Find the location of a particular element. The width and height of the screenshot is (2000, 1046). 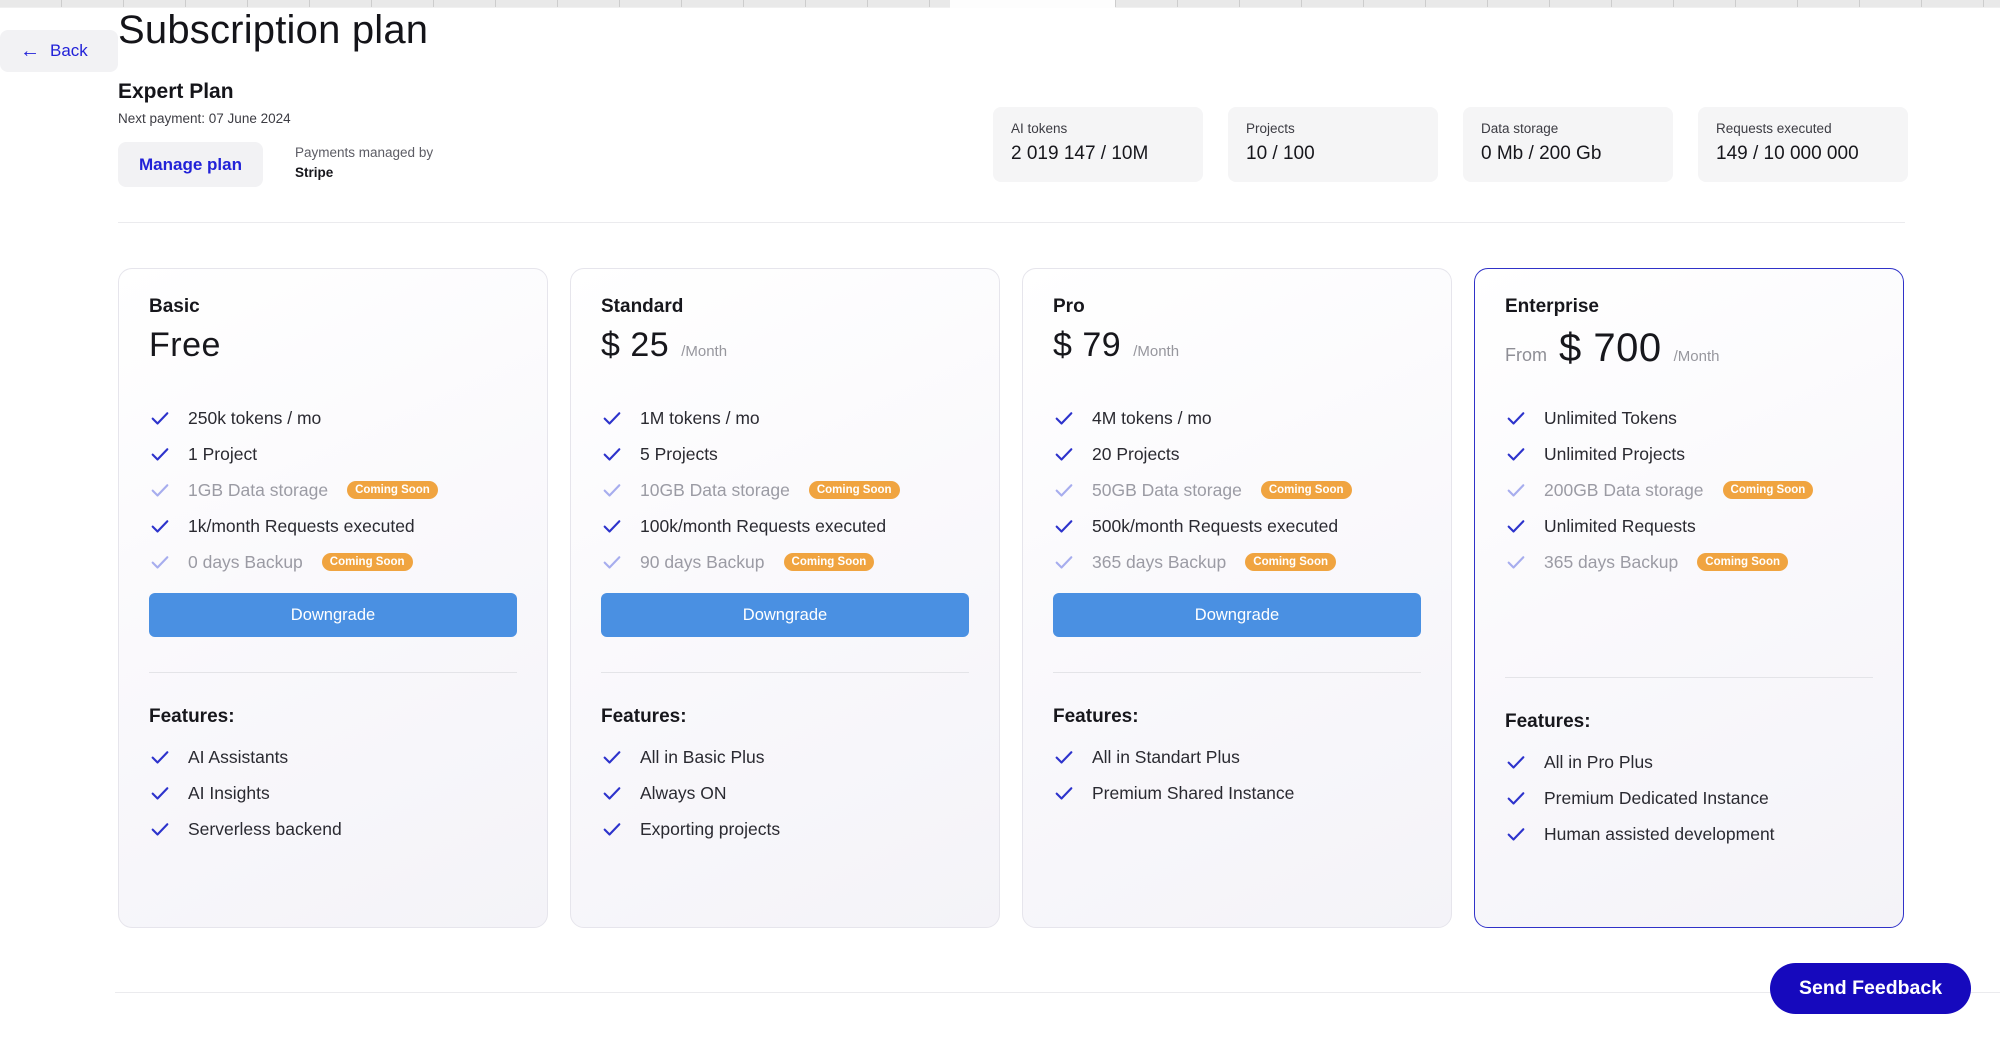

stat-label: Data storage is located at coordinates (1520, 128).